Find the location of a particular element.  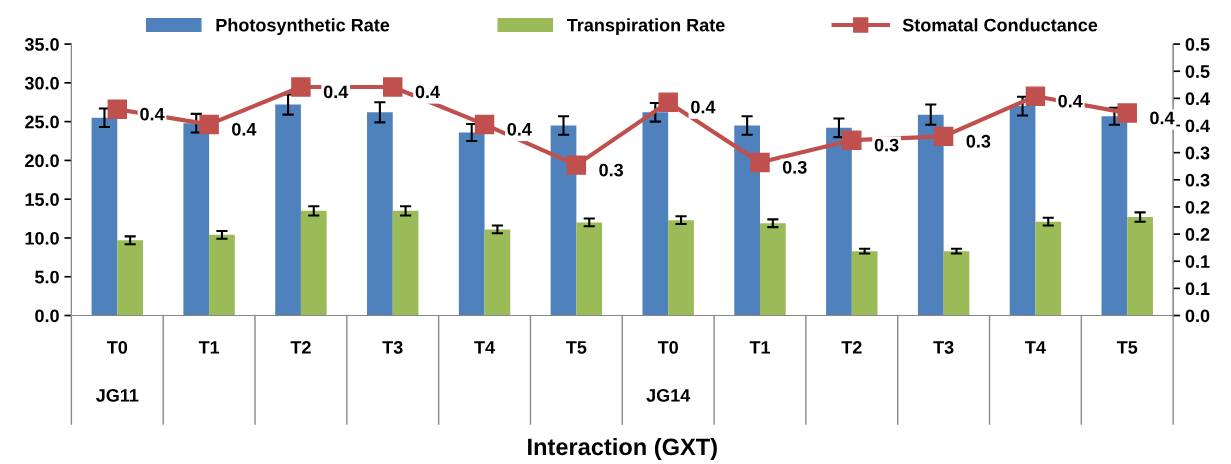

legend-label: Transpiration Rate is located at coordinates (645, 27).